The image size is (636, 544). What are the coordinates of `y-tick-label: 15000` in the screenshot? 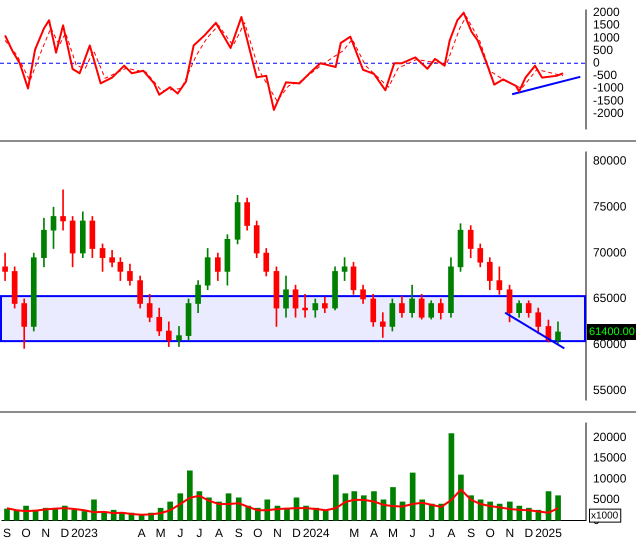 It's located at (610, 457).